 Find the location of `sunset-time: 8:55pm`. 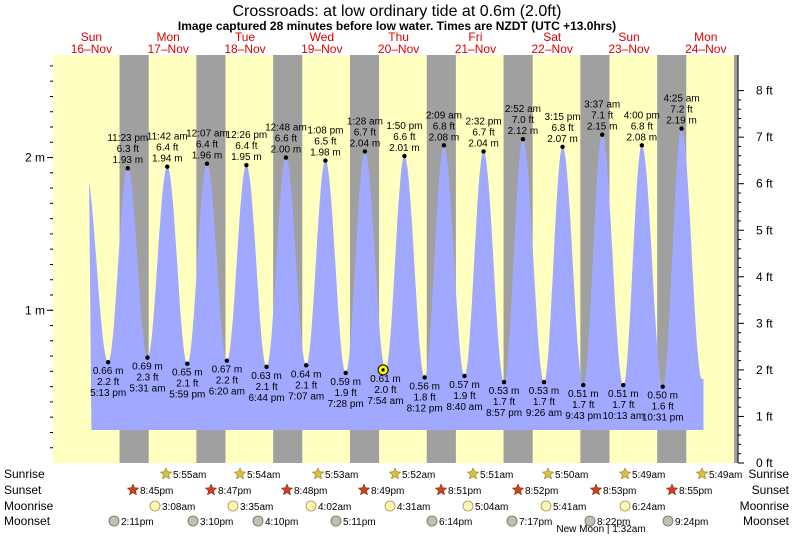

sunset-time: 8:55pm is located at coordinates (695, 491).